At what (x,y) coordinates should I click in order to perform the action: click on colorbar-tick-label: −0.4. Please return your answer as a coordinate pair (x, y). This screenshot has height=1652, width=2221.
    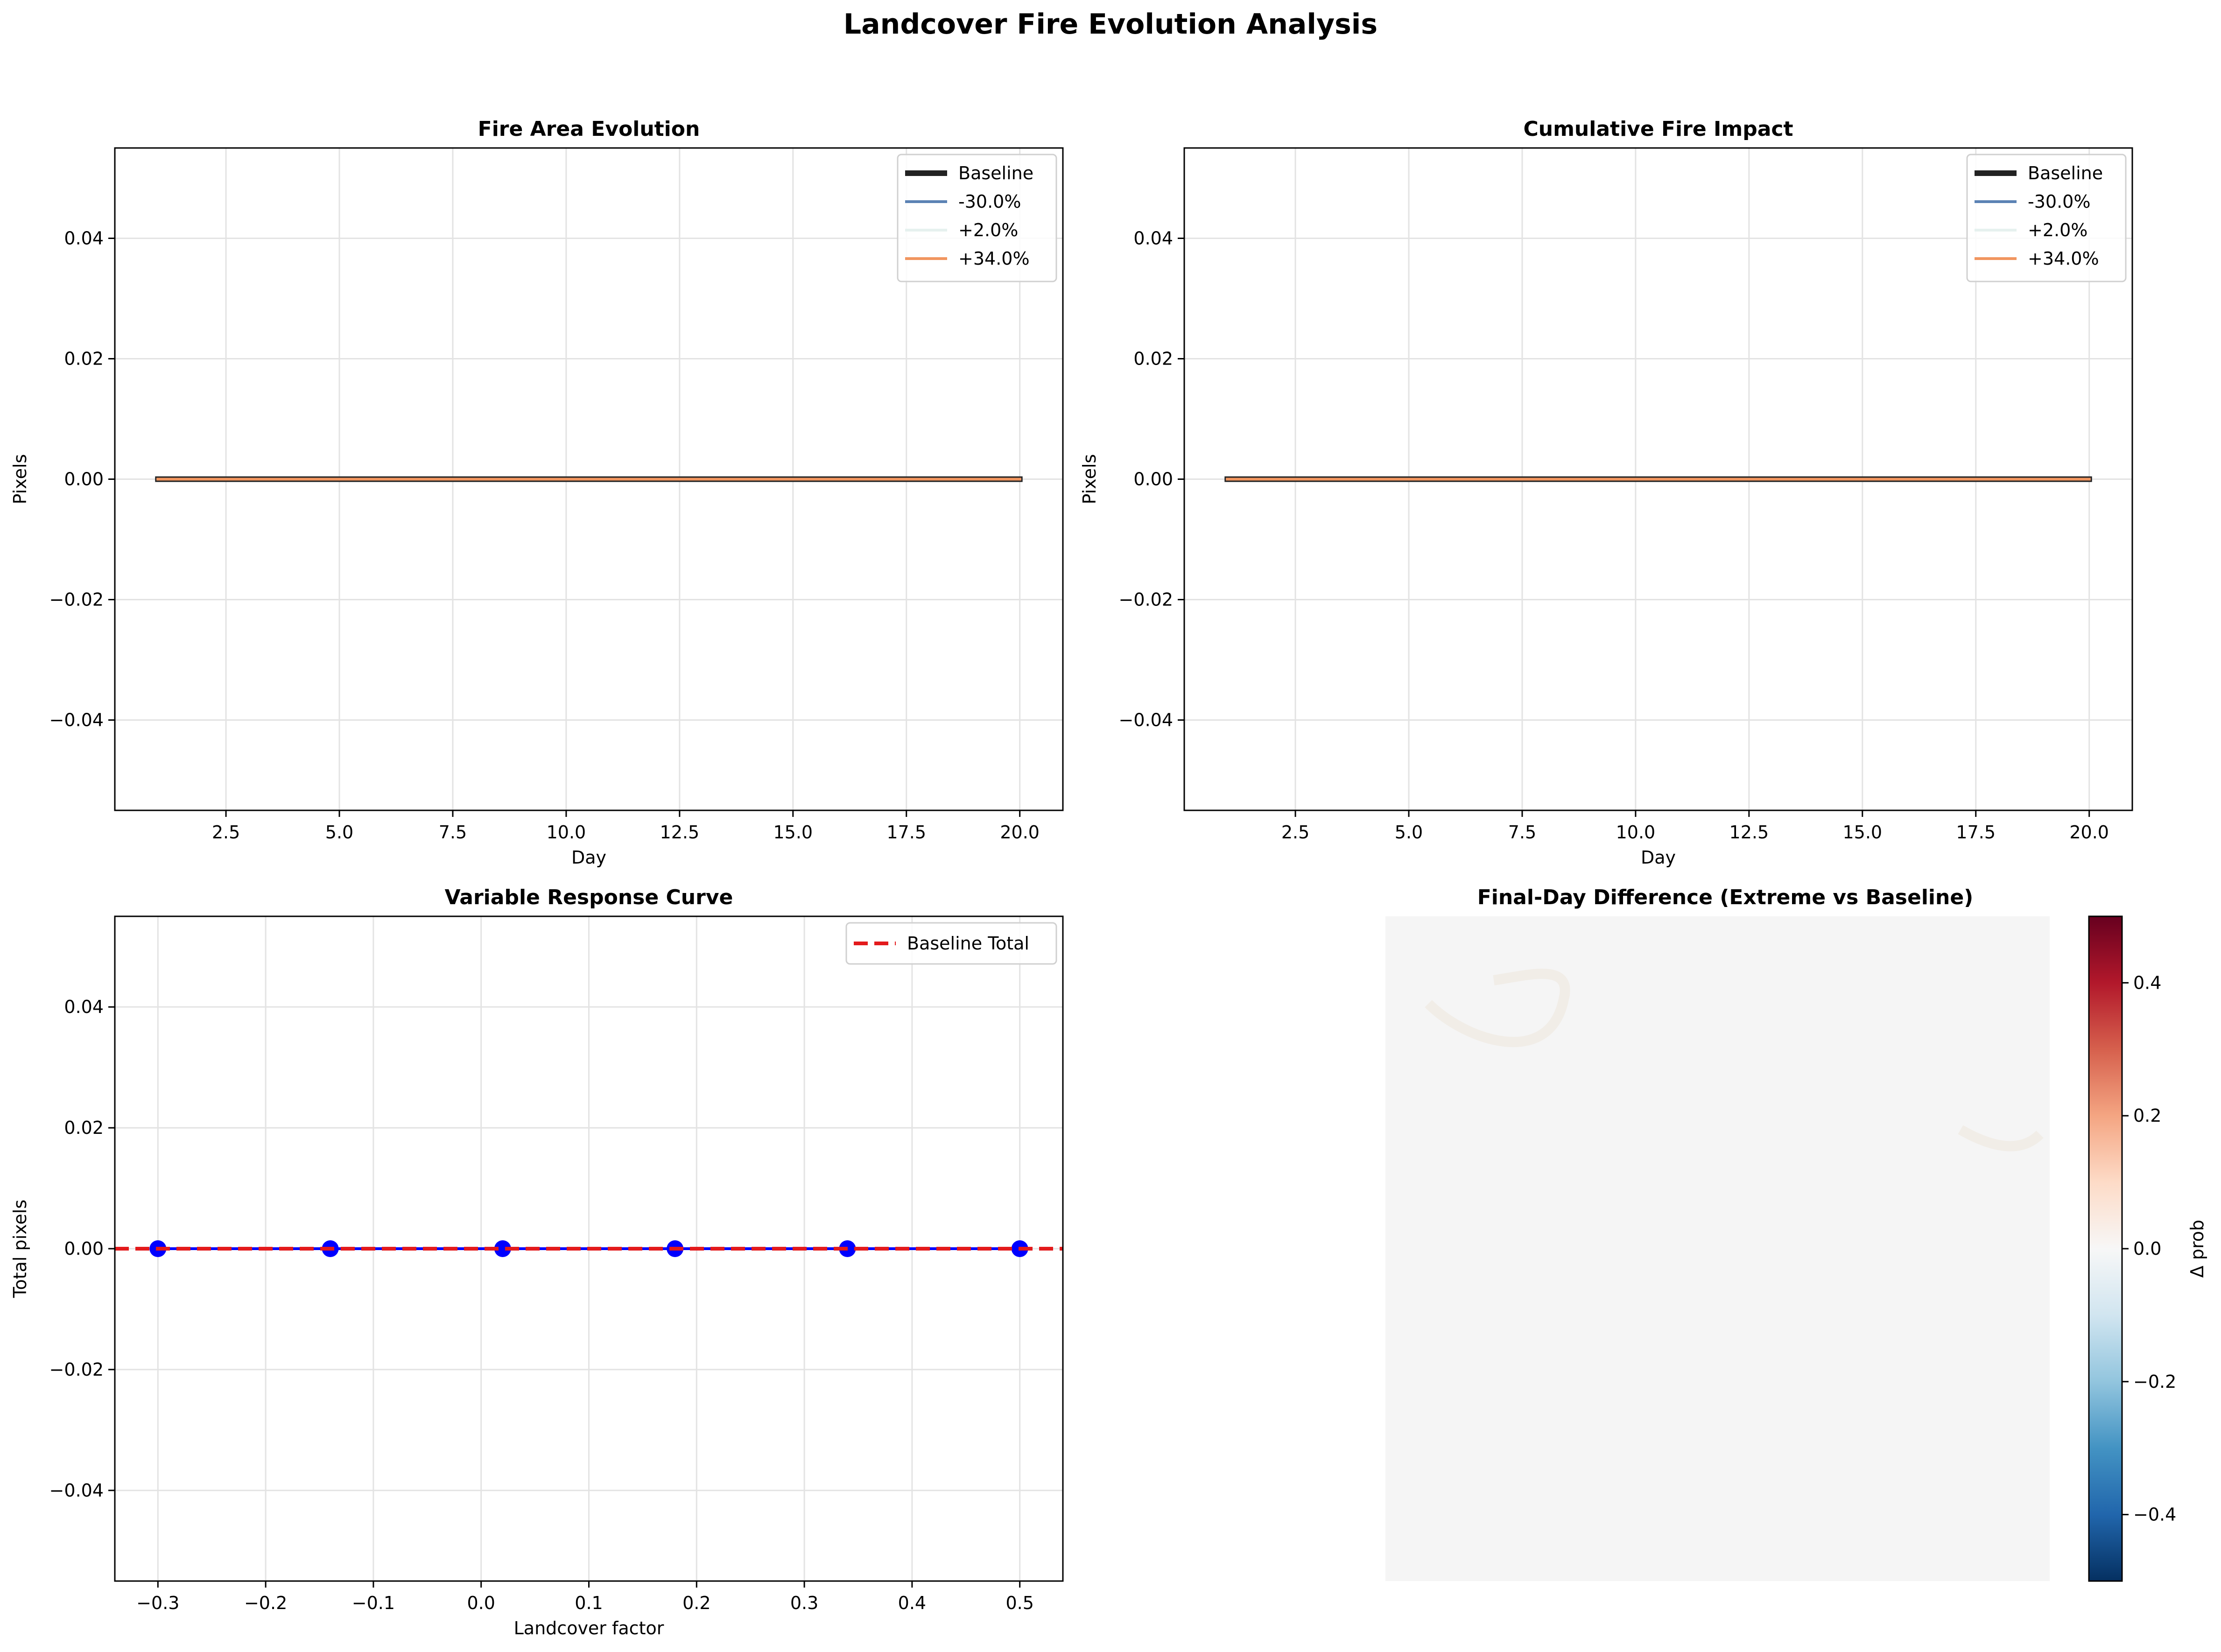
    Looking at the image, I should click on (2154, 1514).